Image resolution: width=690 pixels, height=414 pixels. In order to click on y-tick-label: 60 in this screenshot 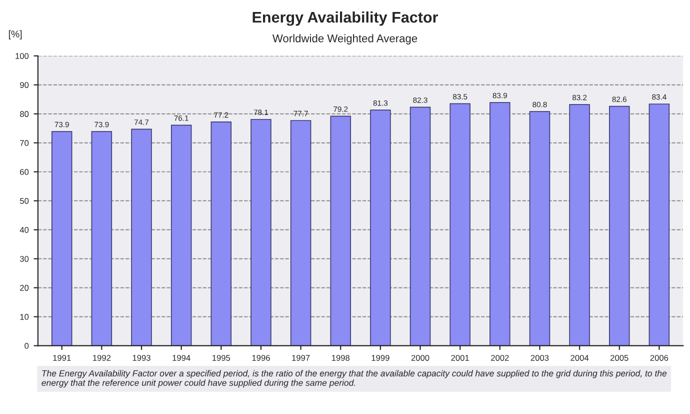, I will do `click(24, 172)`.